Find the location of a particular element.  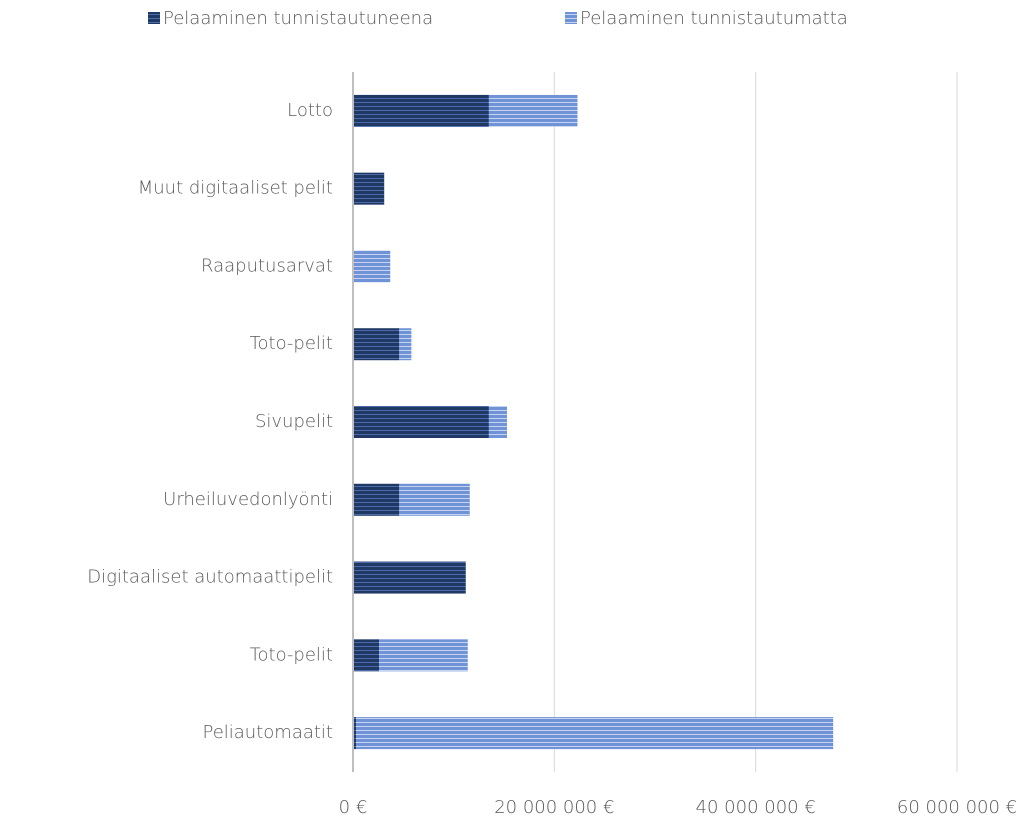

x-tick-label: 0 € is located at coordinates (353, 807).